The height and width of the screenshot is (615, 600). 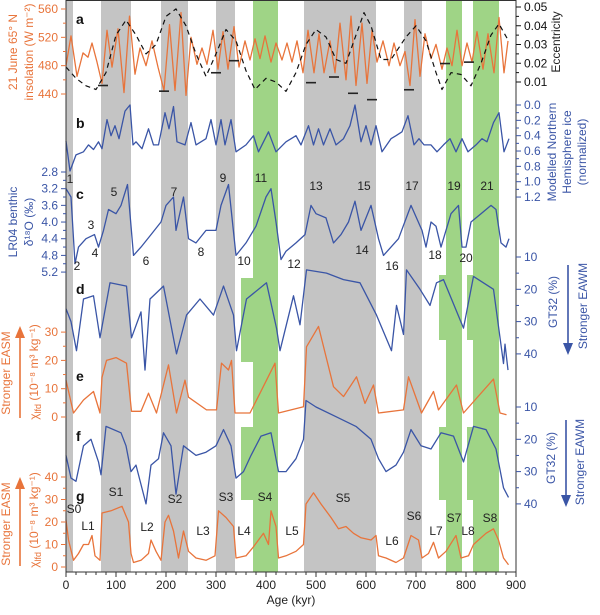 I want to click on y-tick-label: 480, so click(x=48, y=66).